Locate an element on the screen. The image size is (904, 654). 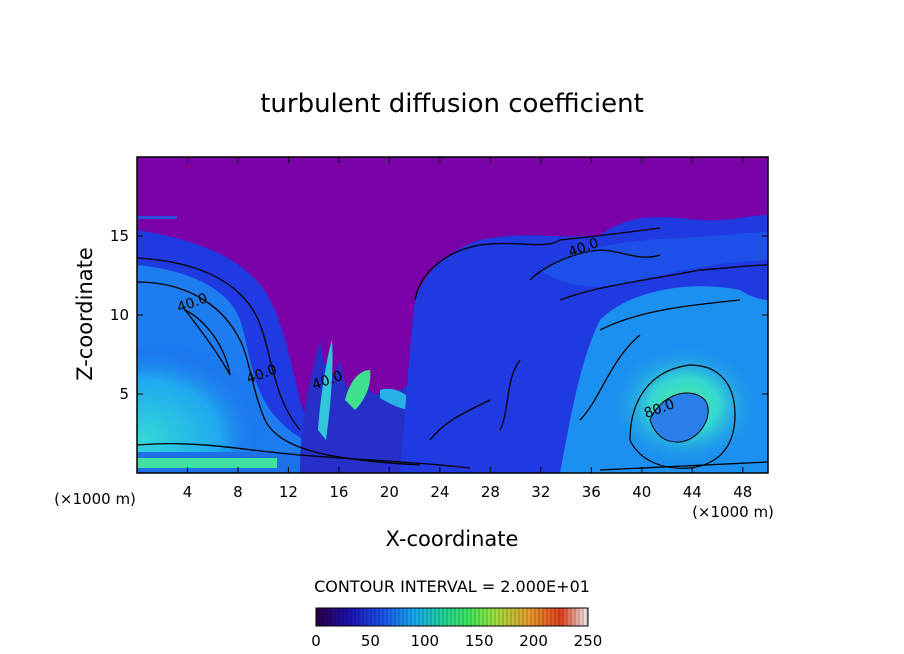
right-plume-upper is located at coordinates (654, 259).